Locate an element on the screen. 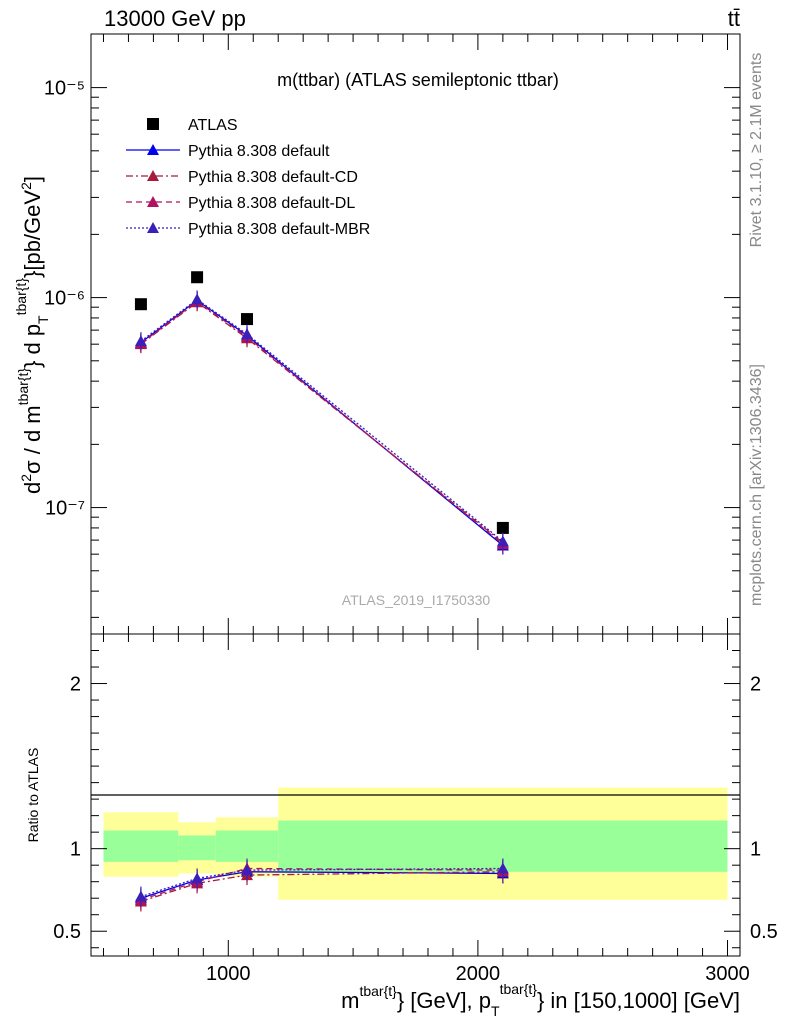 The width and height of the screenshot is (786, 1024). x-tick-label: 2000 is located at coordinates (478, 974).